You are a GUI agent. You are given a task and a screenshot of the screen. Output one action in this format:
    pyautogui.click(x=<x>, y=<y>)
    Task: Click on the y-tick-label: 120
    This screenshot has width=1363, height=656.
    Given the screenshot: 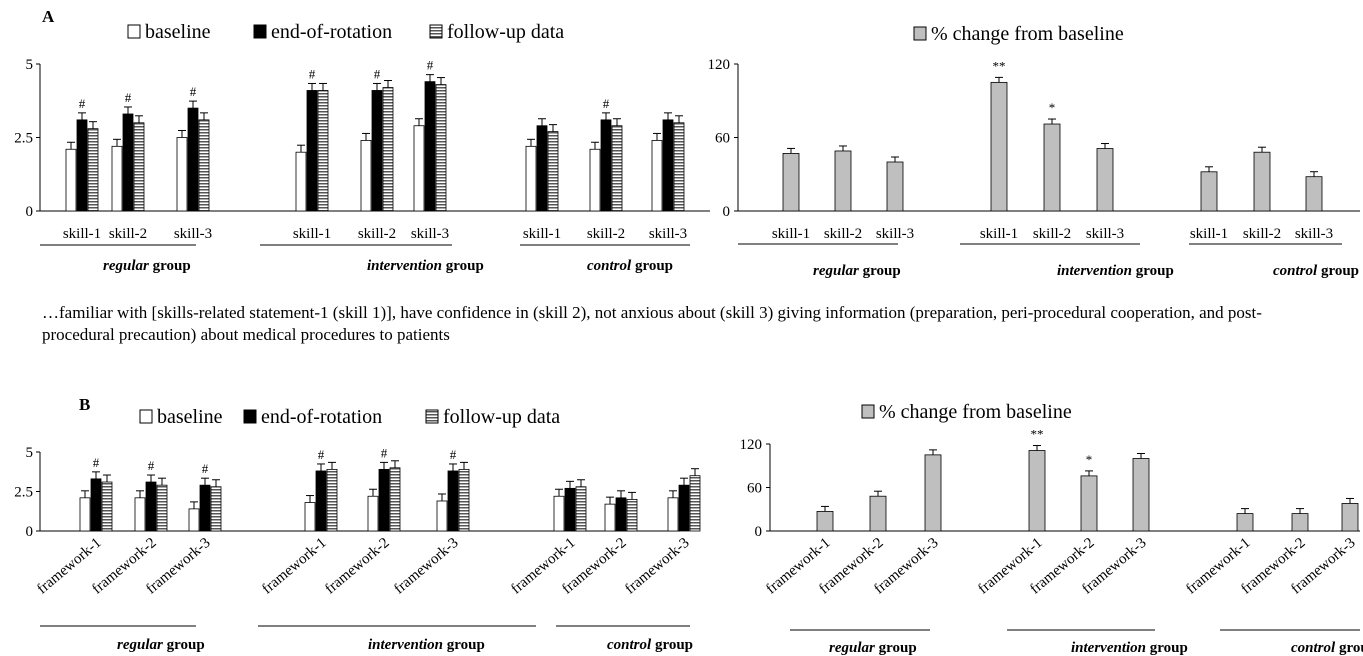 What is the action you would take?
    pyautogui.click(x=719, y=65)
    